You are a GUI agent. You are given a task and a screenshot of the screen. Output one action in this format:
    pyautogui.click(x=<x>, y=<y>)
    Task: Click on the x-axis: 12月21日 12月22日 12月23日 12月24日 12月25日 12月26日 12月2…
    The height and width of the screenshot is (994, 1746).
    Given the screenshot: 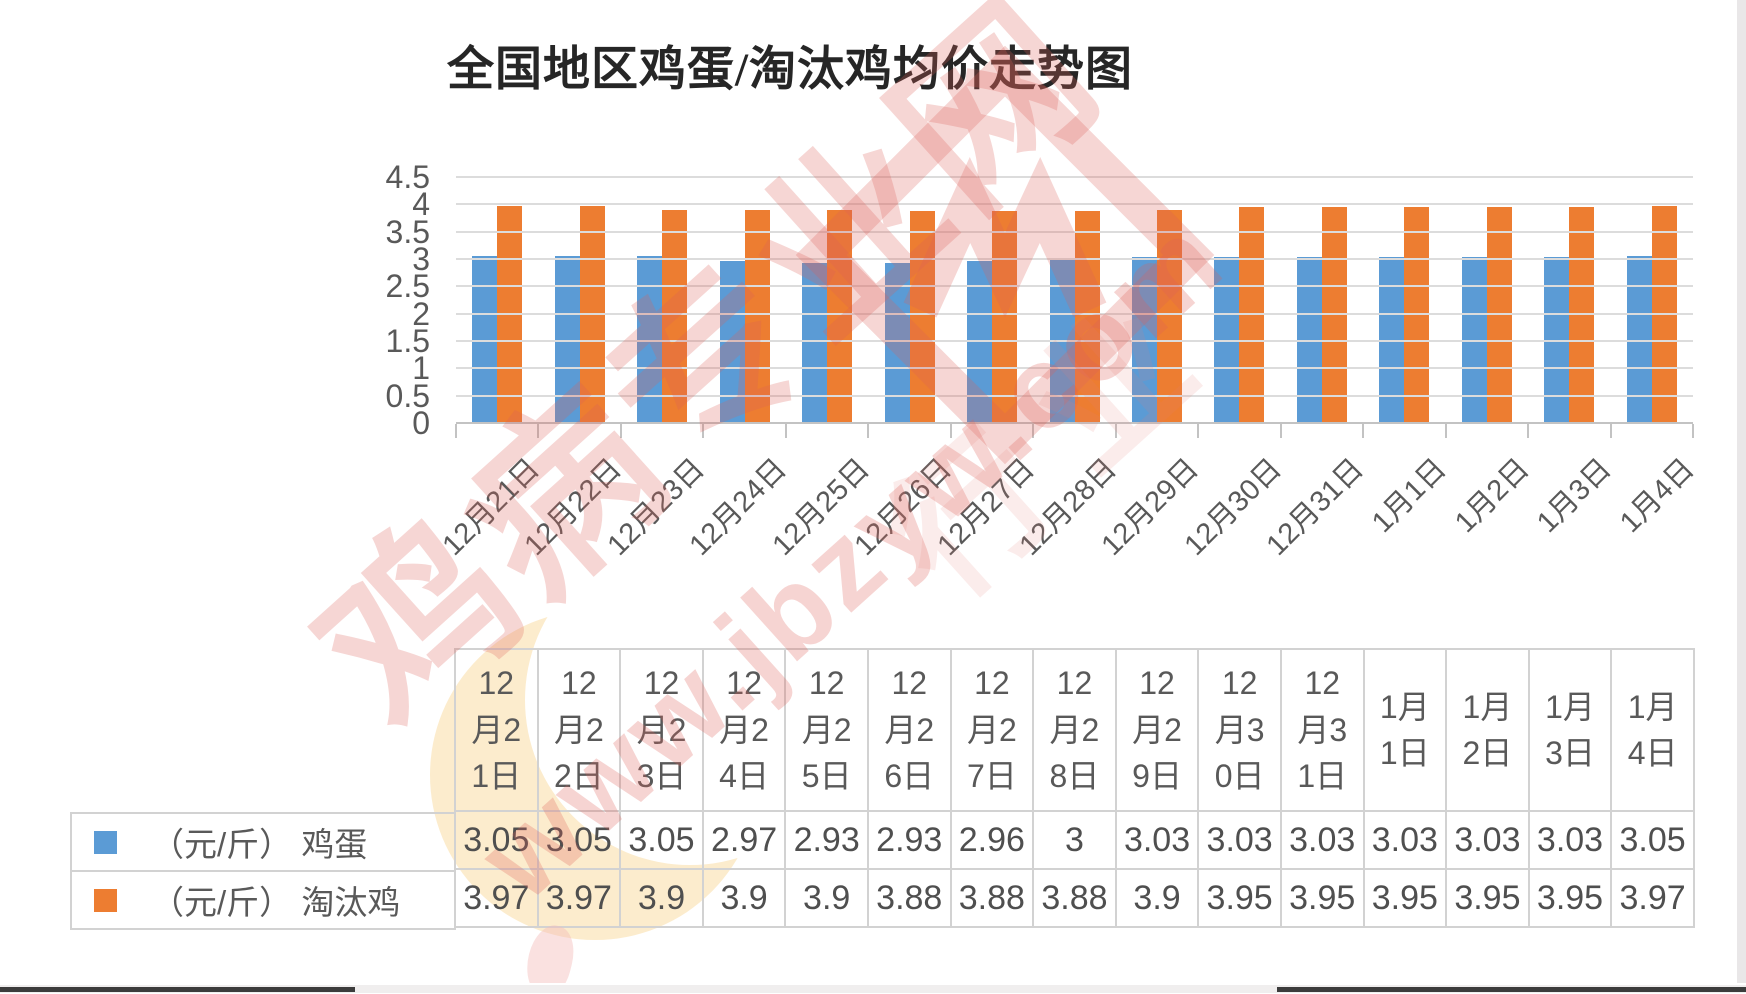 What is the action you would take?
    pyautogui.click(x=1068, y=503)
    